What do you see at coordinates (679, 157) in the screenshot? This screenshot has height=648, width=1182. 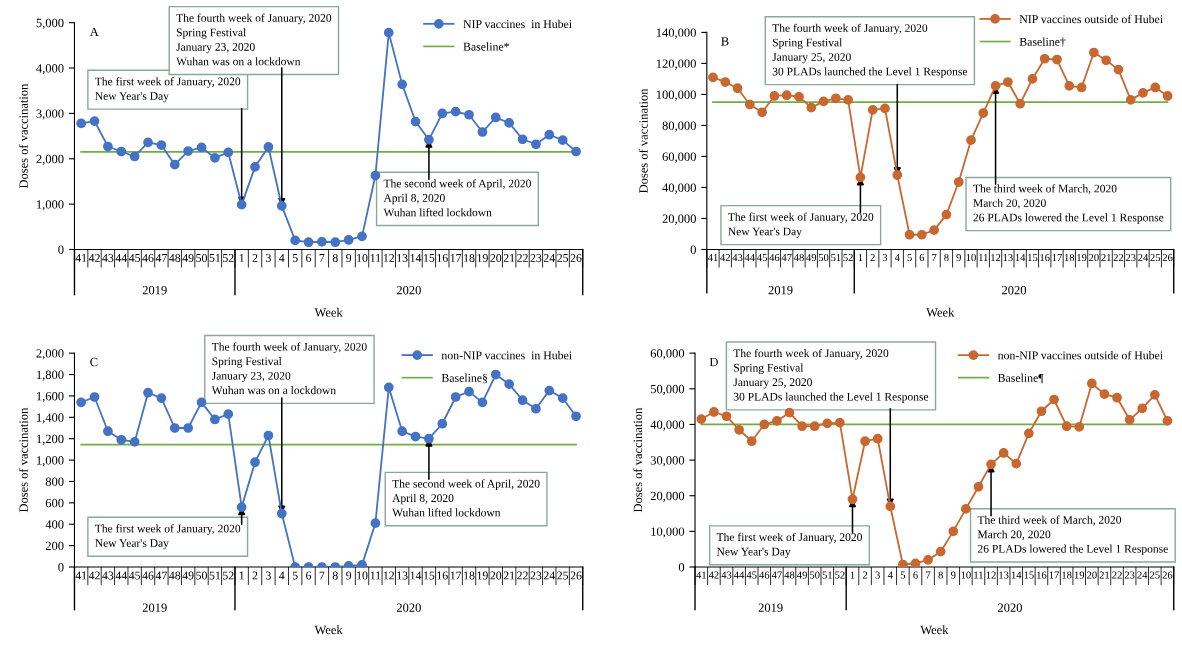 I see `y-tick-label: 60,000` at bounding box center [679, 157].